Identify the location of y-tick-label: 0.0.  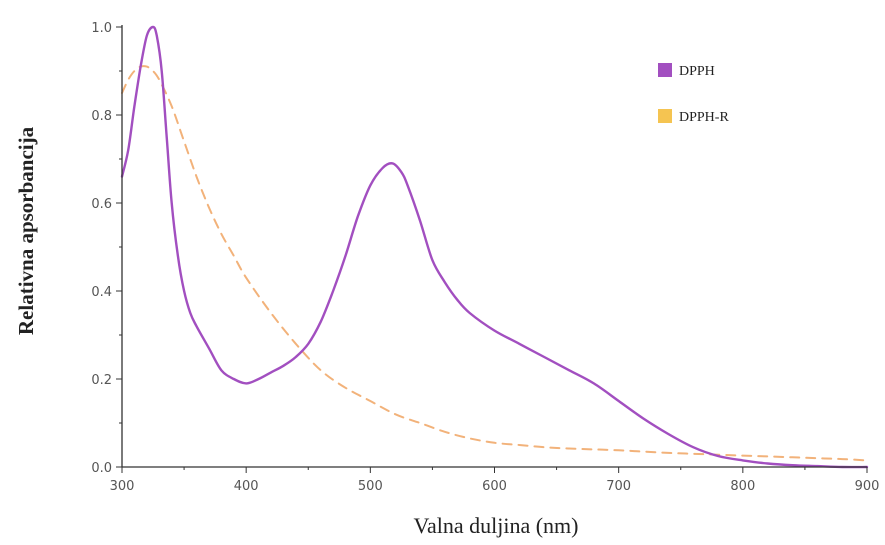
(101, 468).